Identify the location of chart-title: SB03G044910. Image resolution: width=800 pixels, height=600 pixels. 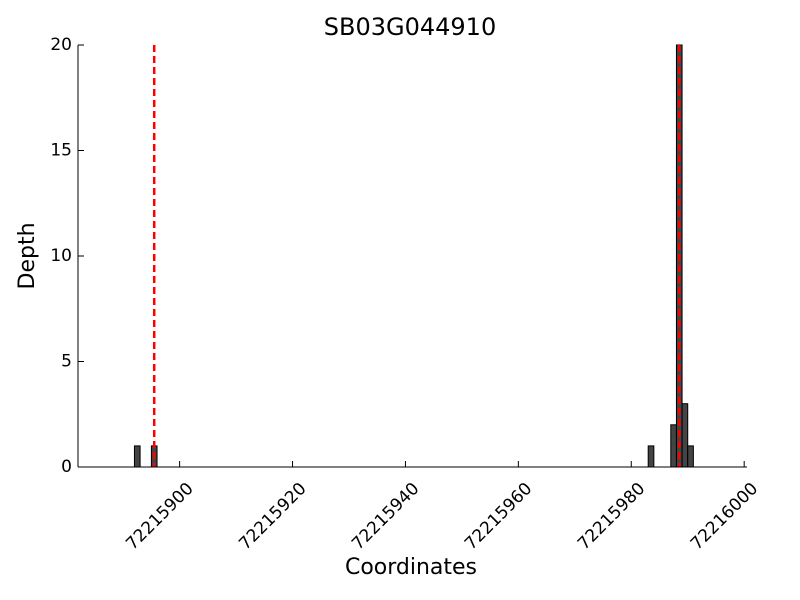
(410, 27).